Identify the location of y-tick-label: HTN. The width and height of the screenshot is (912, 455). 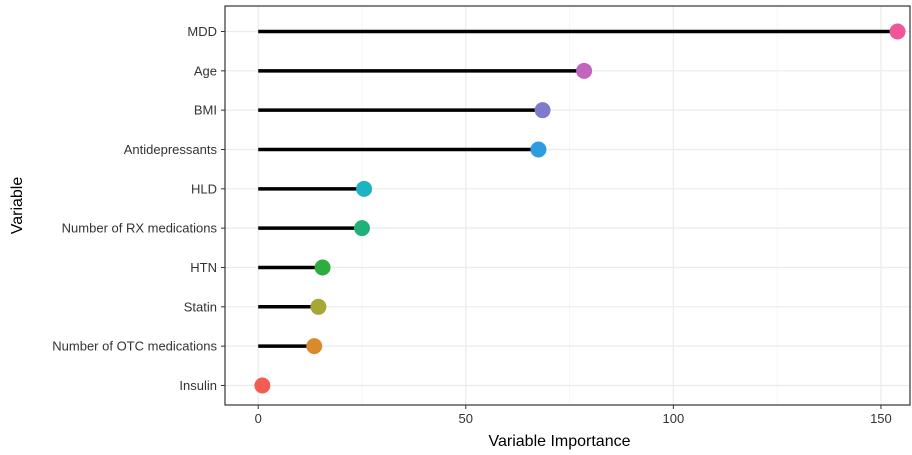
(203, 267).